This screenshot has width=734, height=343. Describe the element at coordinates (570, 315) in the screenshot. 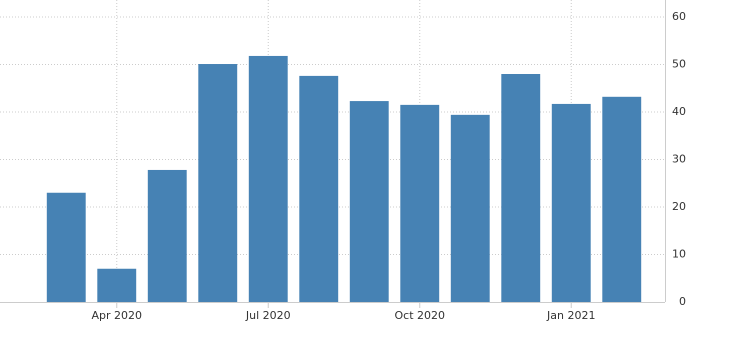

I see `x-tick-label: Jan 2021` at that location.